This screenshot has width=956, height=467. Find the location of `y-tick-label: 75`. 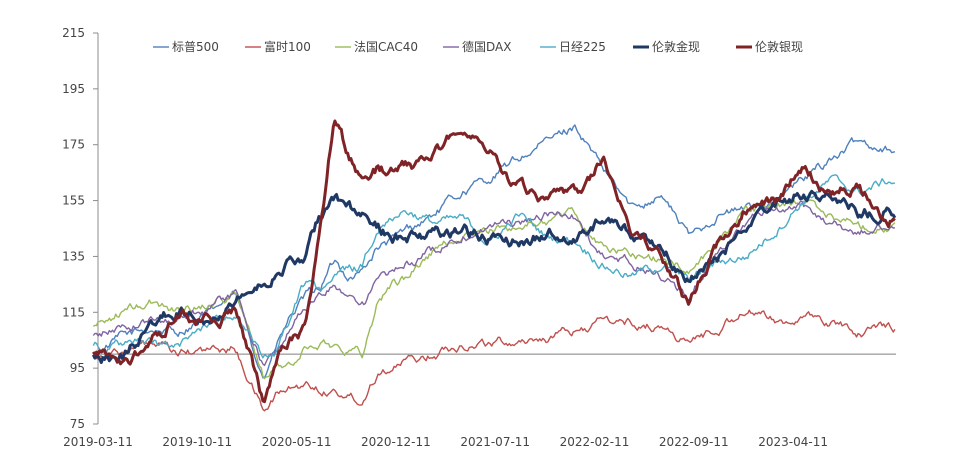

y-tick-label: 75 is located at coordinates (77, 424).